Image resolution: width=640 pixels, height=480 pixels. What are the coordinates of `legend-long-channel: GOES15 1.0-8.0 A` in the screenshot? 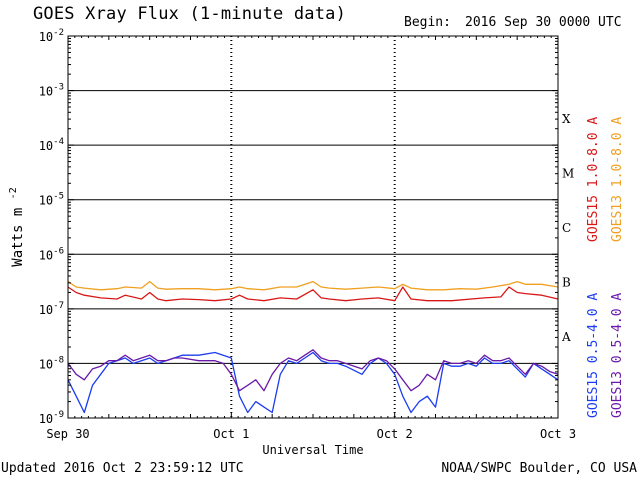 It's located at (593, 179).